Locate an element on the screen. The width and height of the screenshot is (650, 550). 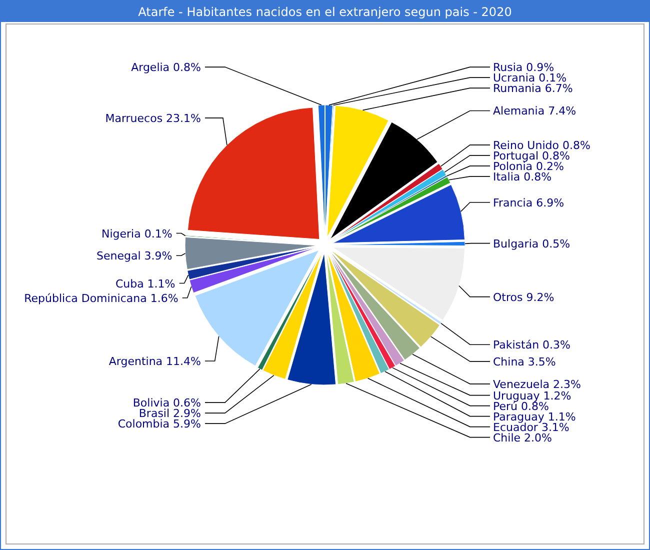
slice-label: Chile 2.0% is located at coordinates (522, 437).